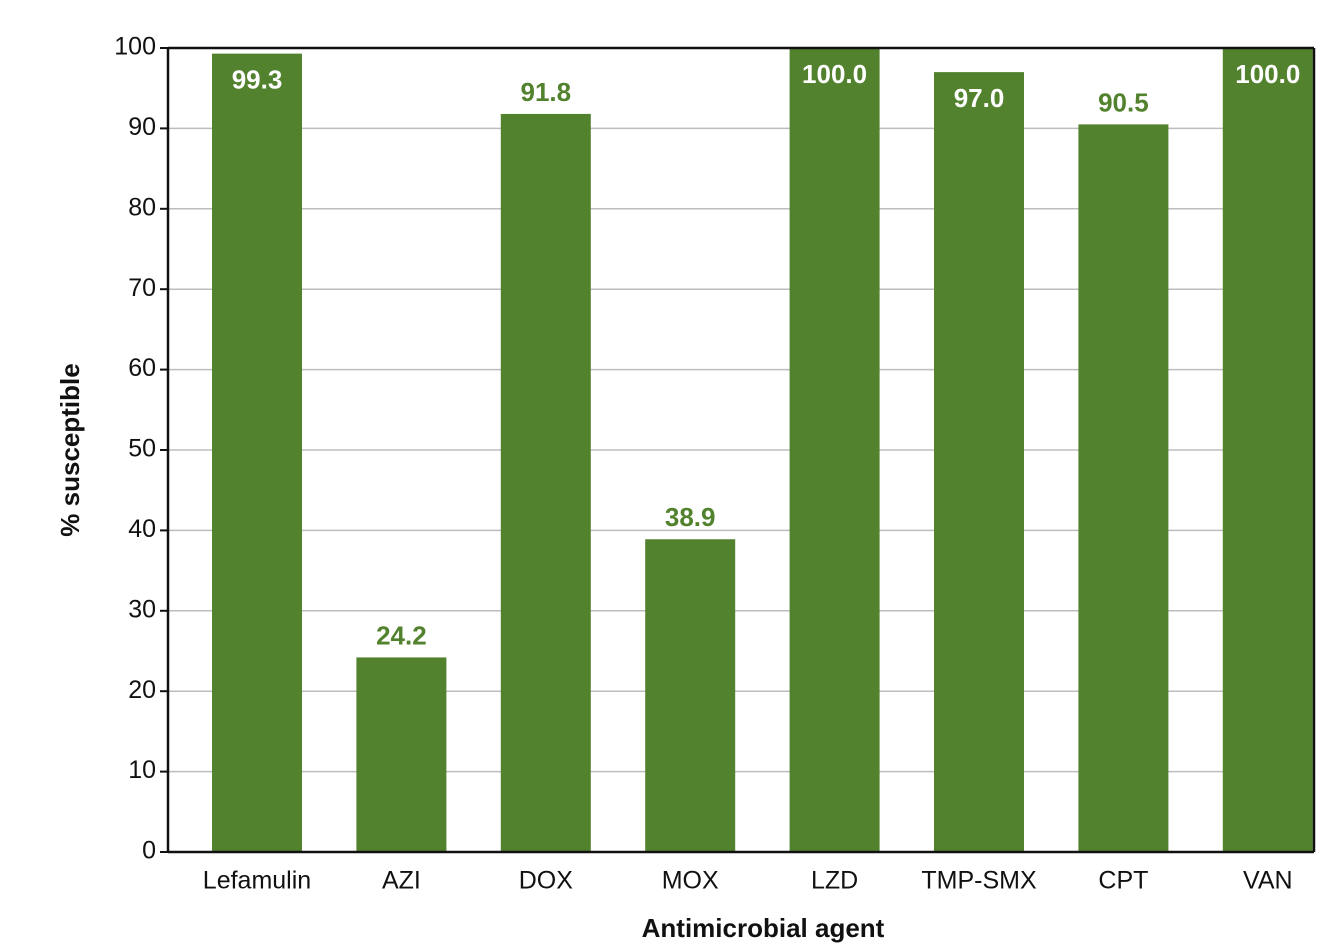 Image resolution: width=1318 pixels, height=946 pixels. I want to click on y-tick-label: 0, so click(149, 851).